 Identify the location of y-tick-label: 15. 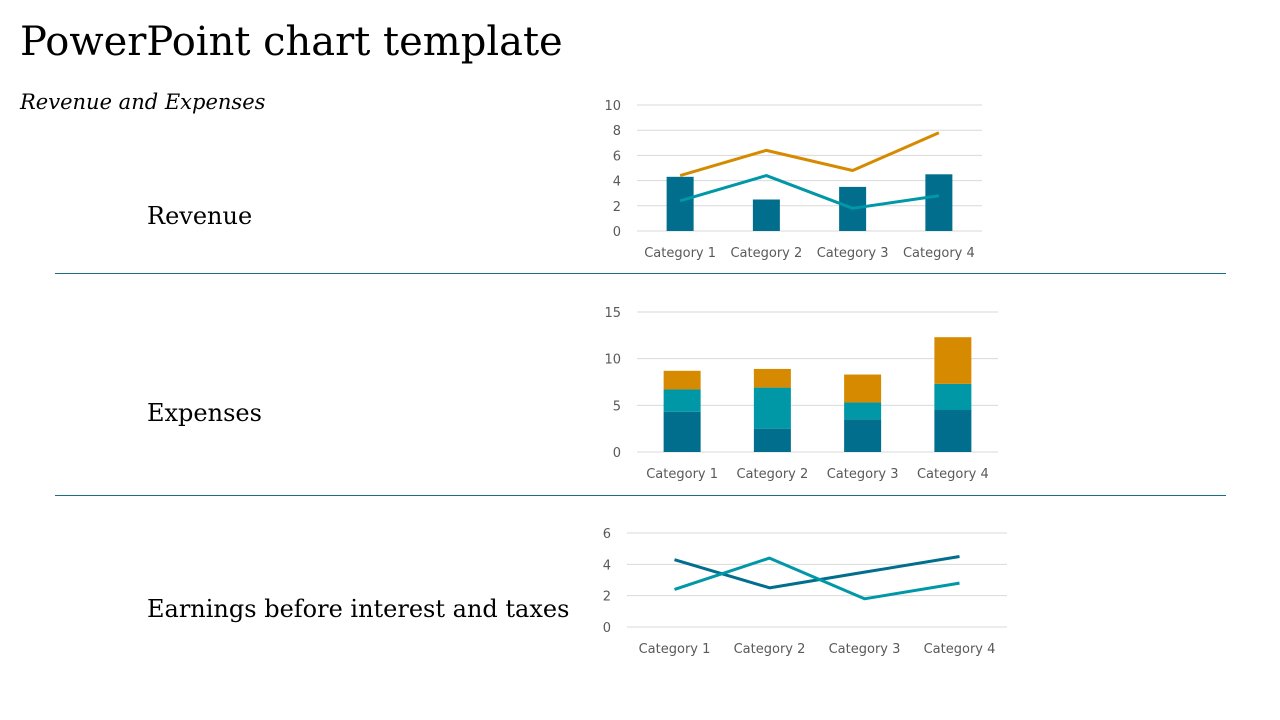
(612, 313).